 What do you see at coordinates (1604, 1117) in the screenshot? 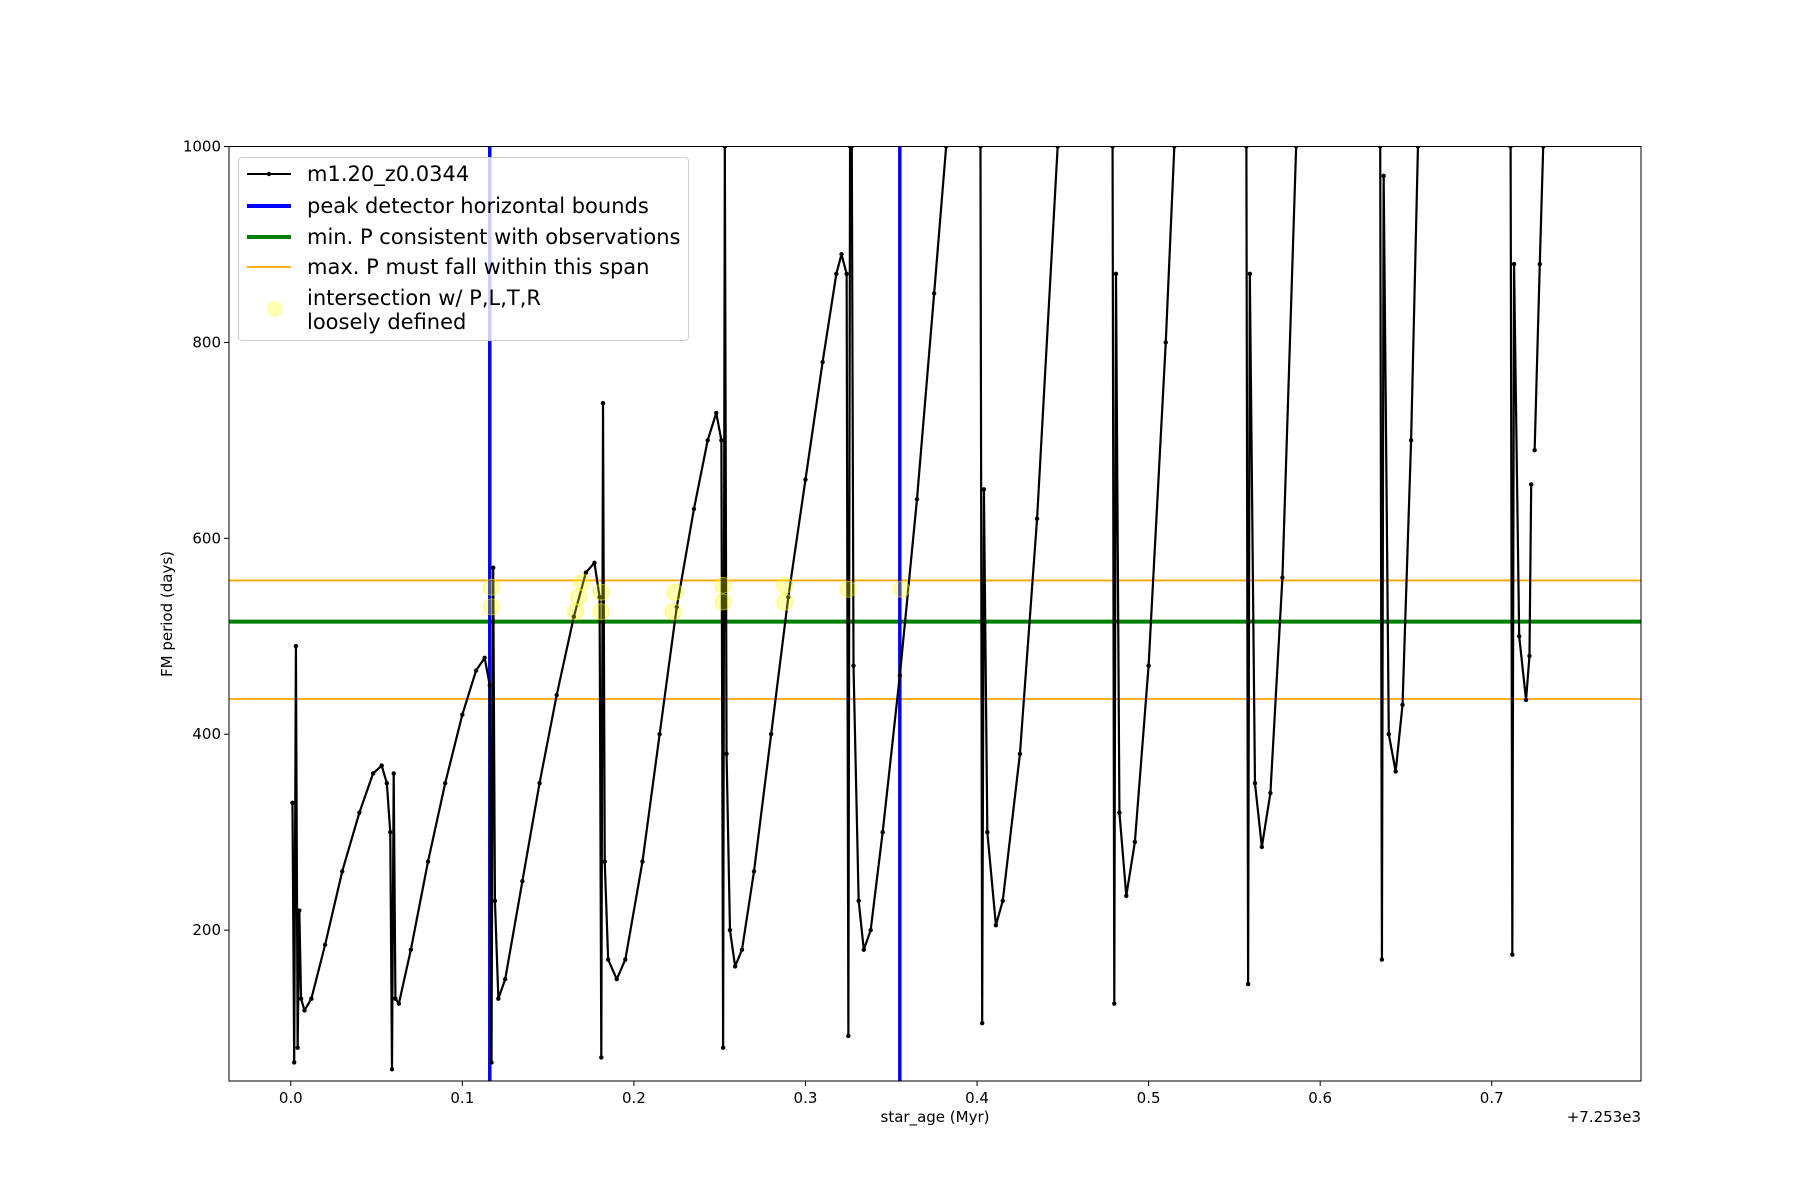
I see `x-offset-label: +7.253e3` at bounding box center [1604, 1117].